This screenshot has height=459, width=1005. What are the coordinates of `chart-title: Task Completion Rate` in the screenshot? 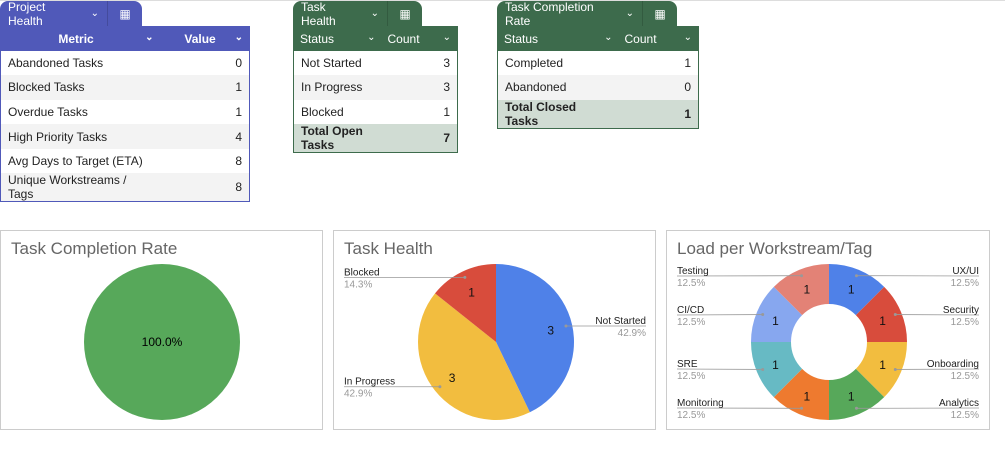 It's located at (94, 248).